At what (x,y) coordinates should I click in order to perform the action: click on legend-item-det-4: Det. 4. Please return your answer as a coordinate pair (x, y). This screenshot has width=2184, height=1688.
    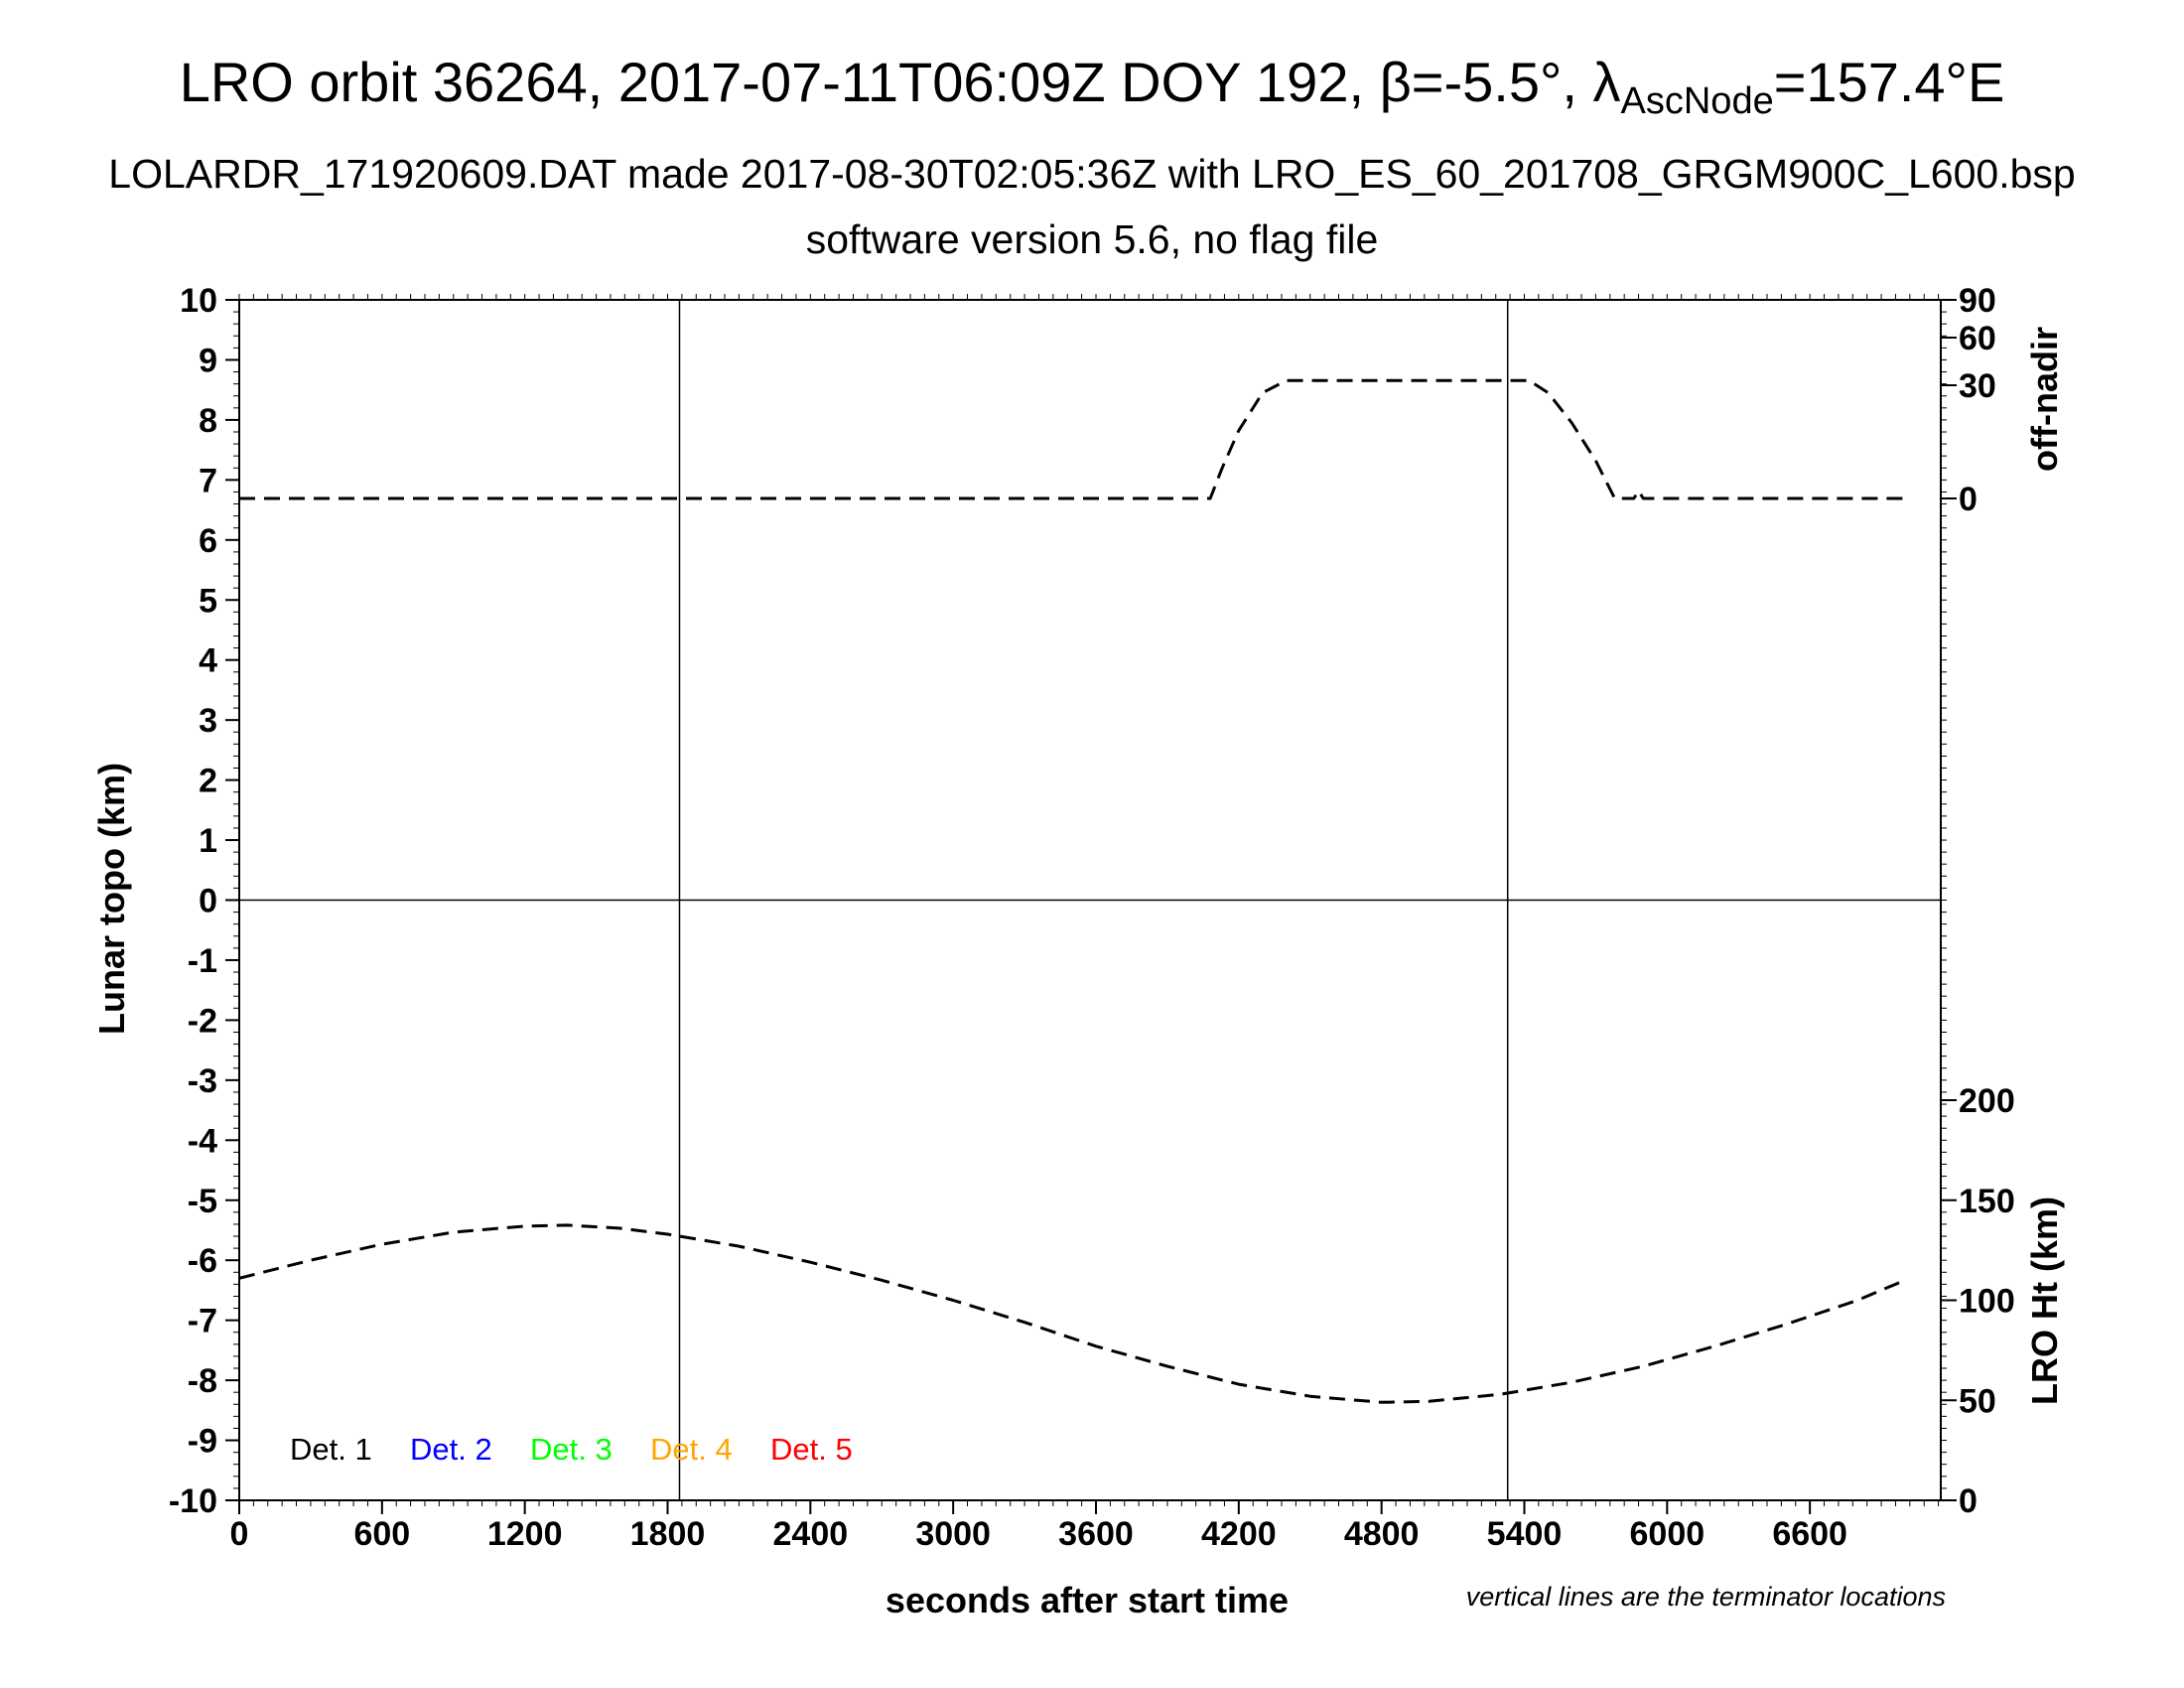
    Looking at the image, I should click on (691, 1449).